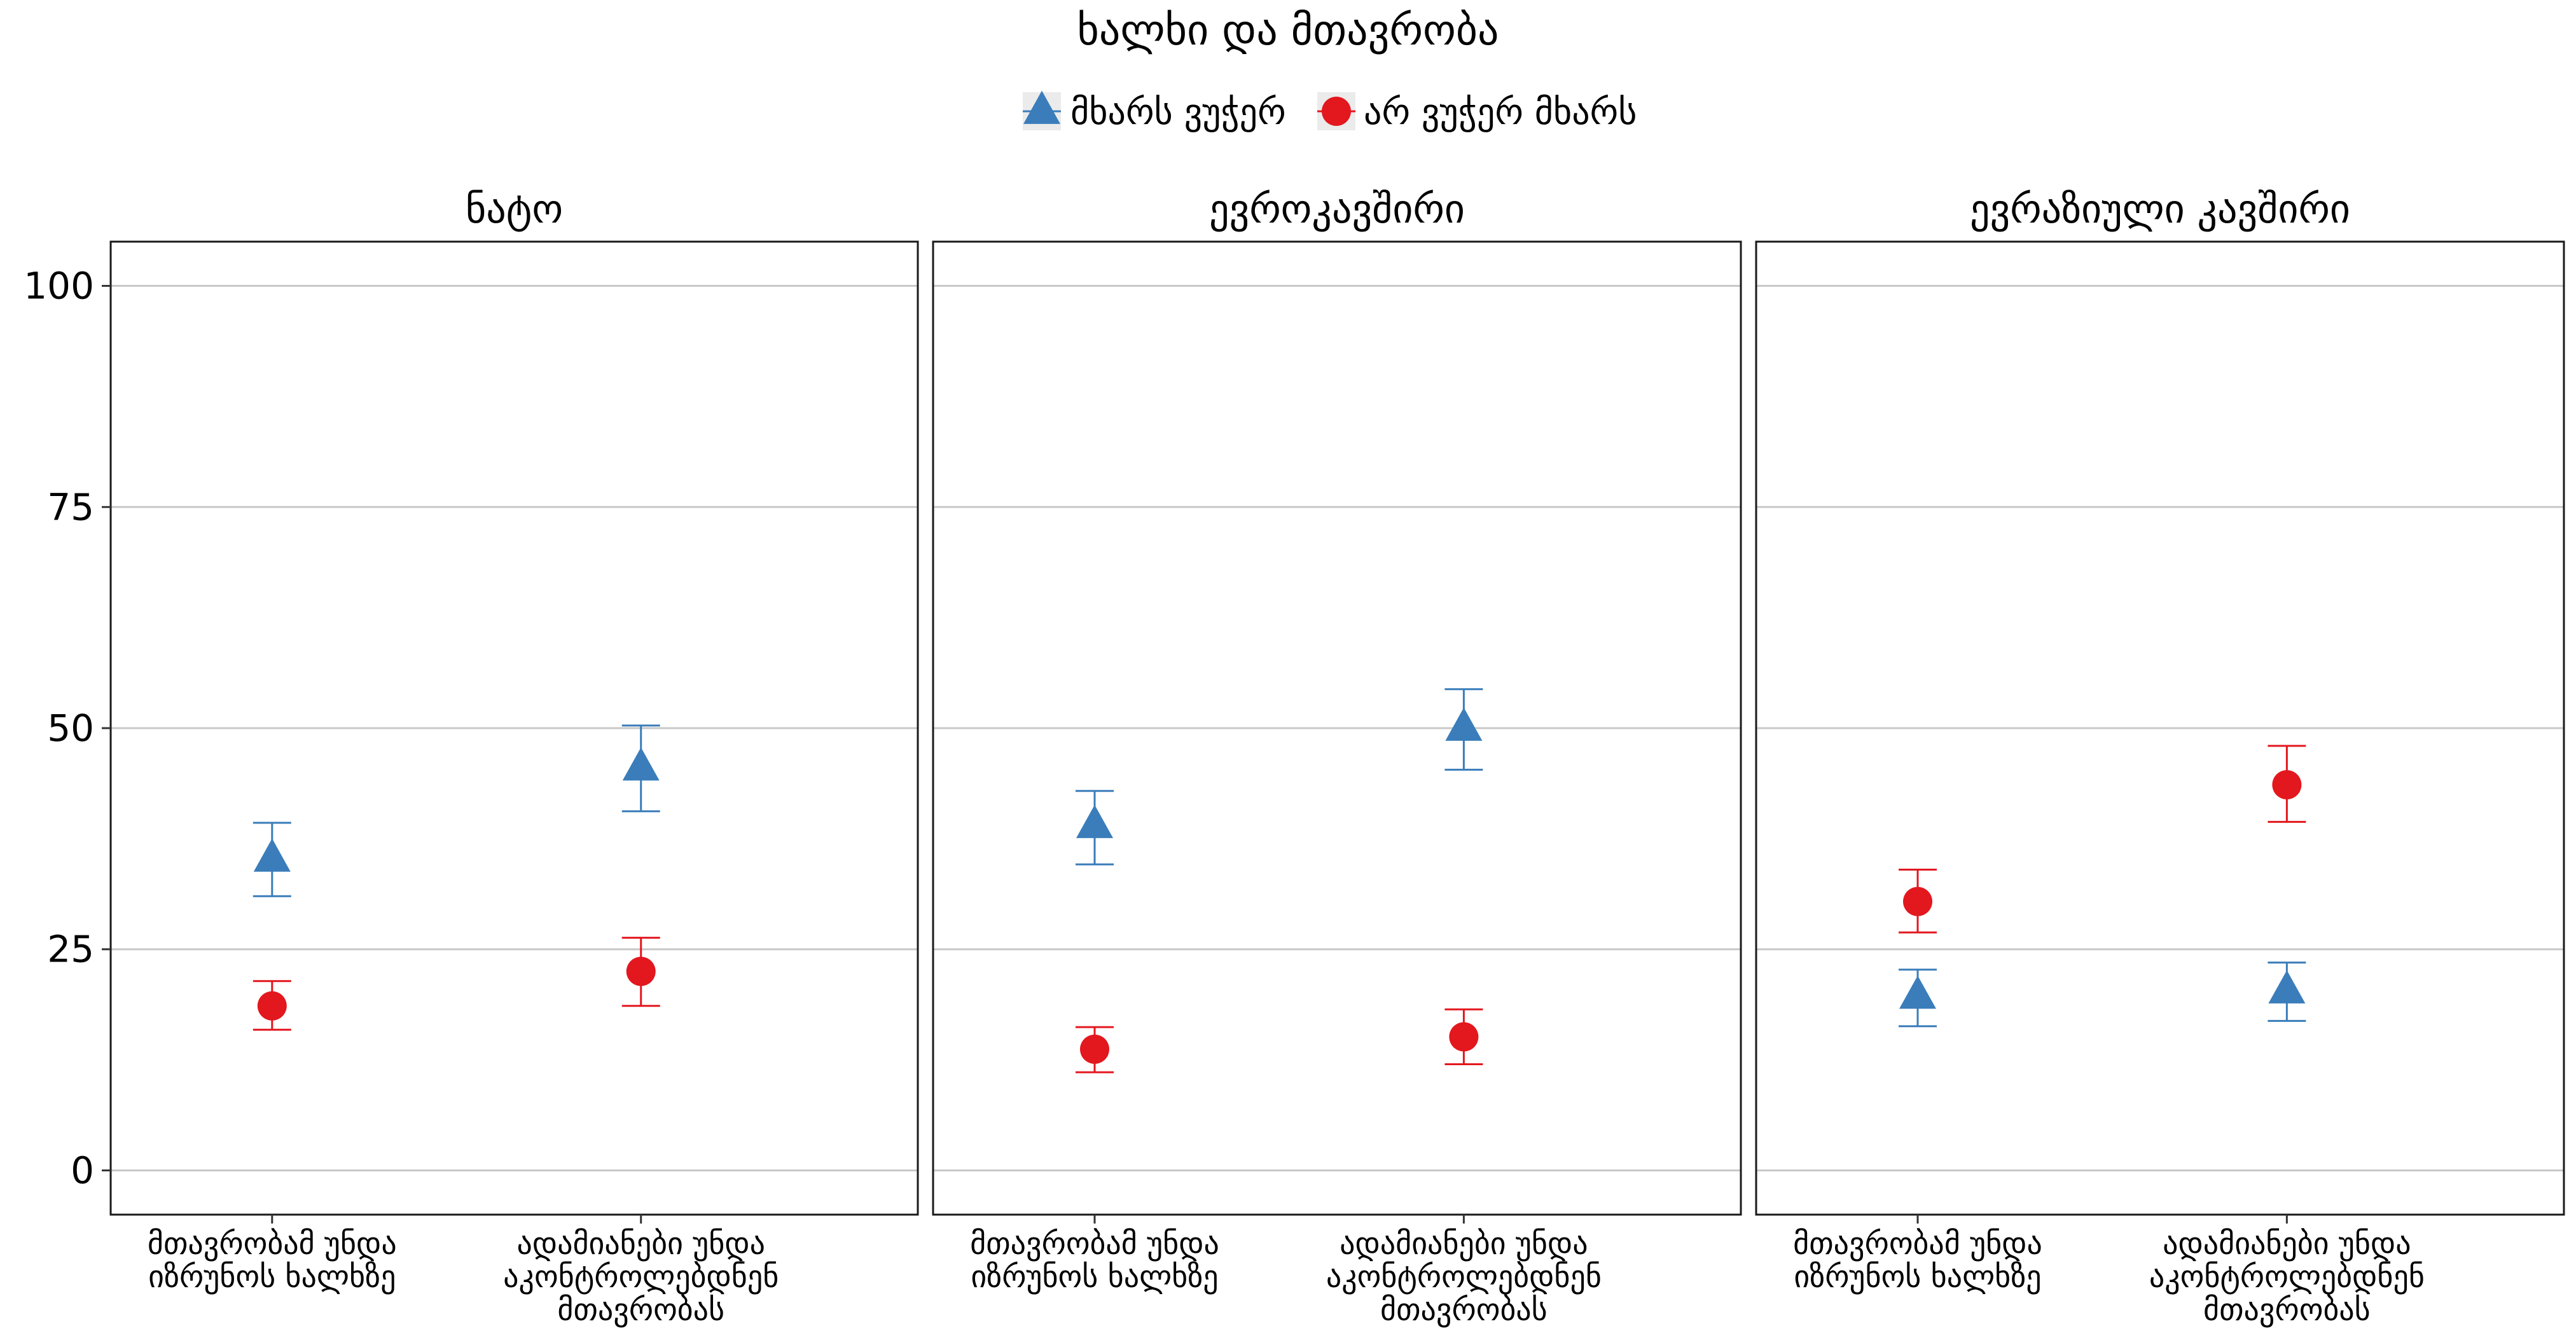 The width and height of the screenshot is (2576, 1338). I want to click on legend-label: არ ვუჭერ მხარს, so click(1500, 112).